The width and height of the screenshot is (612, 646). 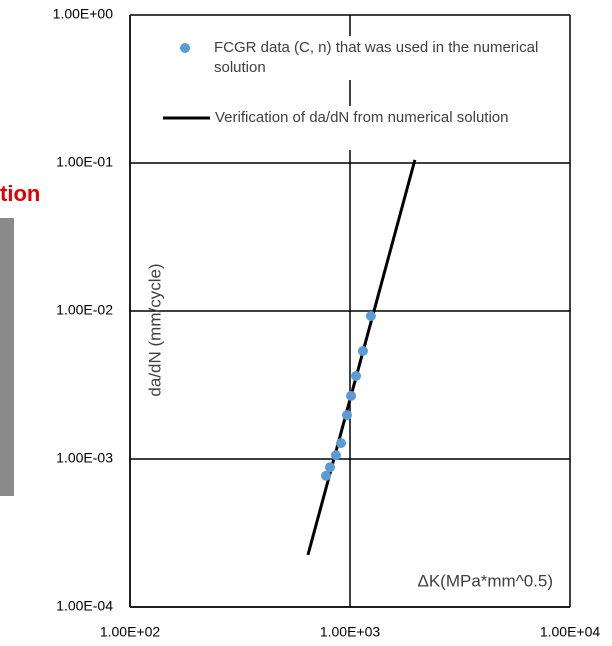 What do you see at coordinates (84, 162) in the screenshot?
I see `y-tick-label: 1.00E-01` at bounding box center [84, 162].